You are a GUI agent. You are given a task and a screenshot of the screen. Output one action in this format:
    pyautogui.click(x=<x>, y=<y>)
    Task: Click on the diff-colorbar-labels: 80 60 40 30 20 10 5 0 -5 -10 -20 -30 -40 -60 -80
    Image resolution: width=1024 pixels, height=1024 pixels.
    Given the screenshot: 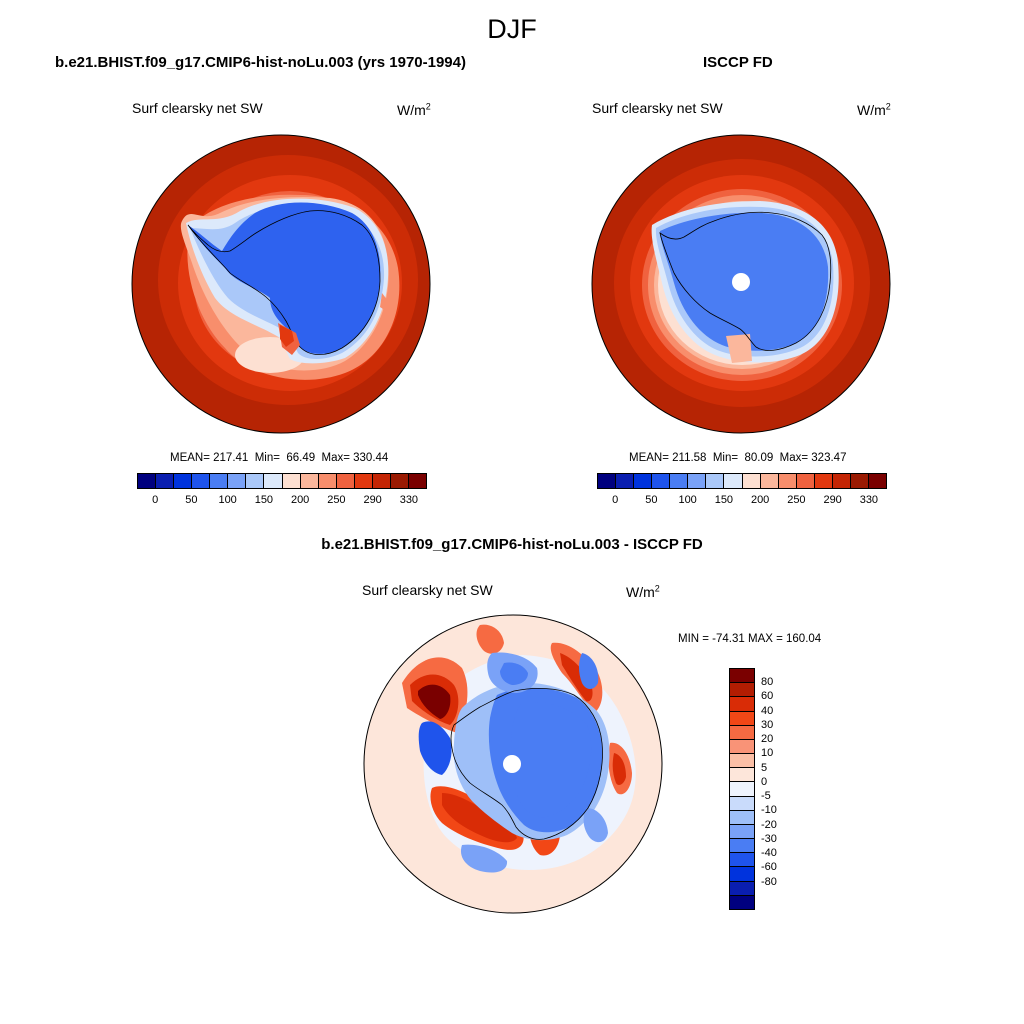 What is the action you would take?
    pyautogui.click(x=781, y=789)
    